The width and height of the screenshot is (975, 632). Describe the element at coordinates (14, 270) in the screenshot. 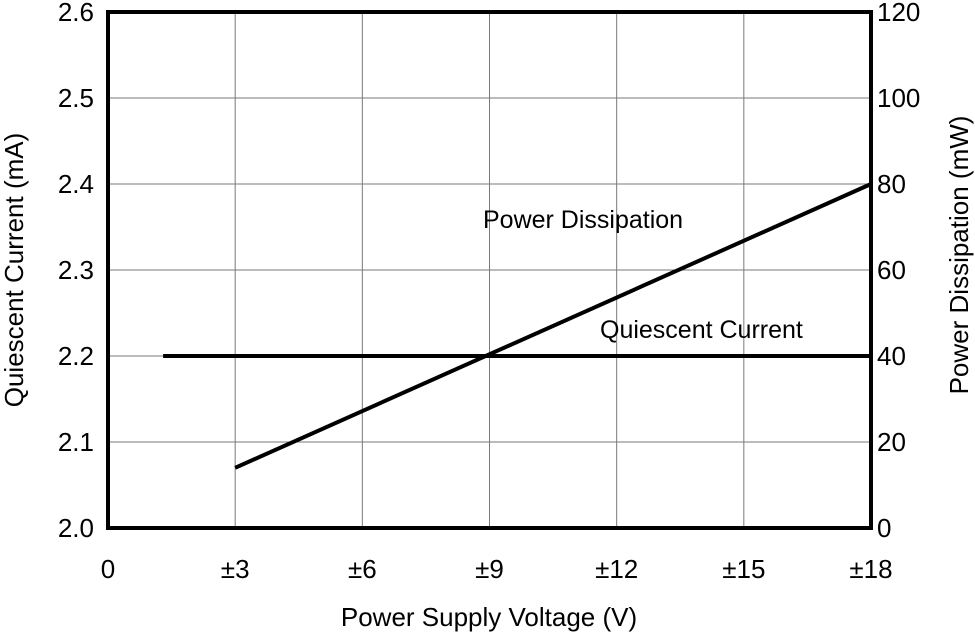

I see `y-axis-left-title: Quiescent Current (mA)` at that location.